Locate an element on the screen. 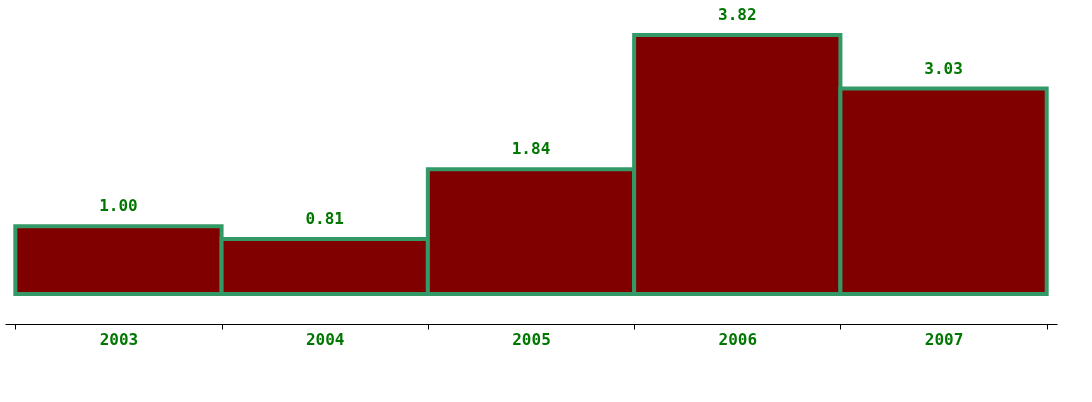 The image size is (1092, 402). x-tick-label: 2004 is located at coordinates (325, 339).